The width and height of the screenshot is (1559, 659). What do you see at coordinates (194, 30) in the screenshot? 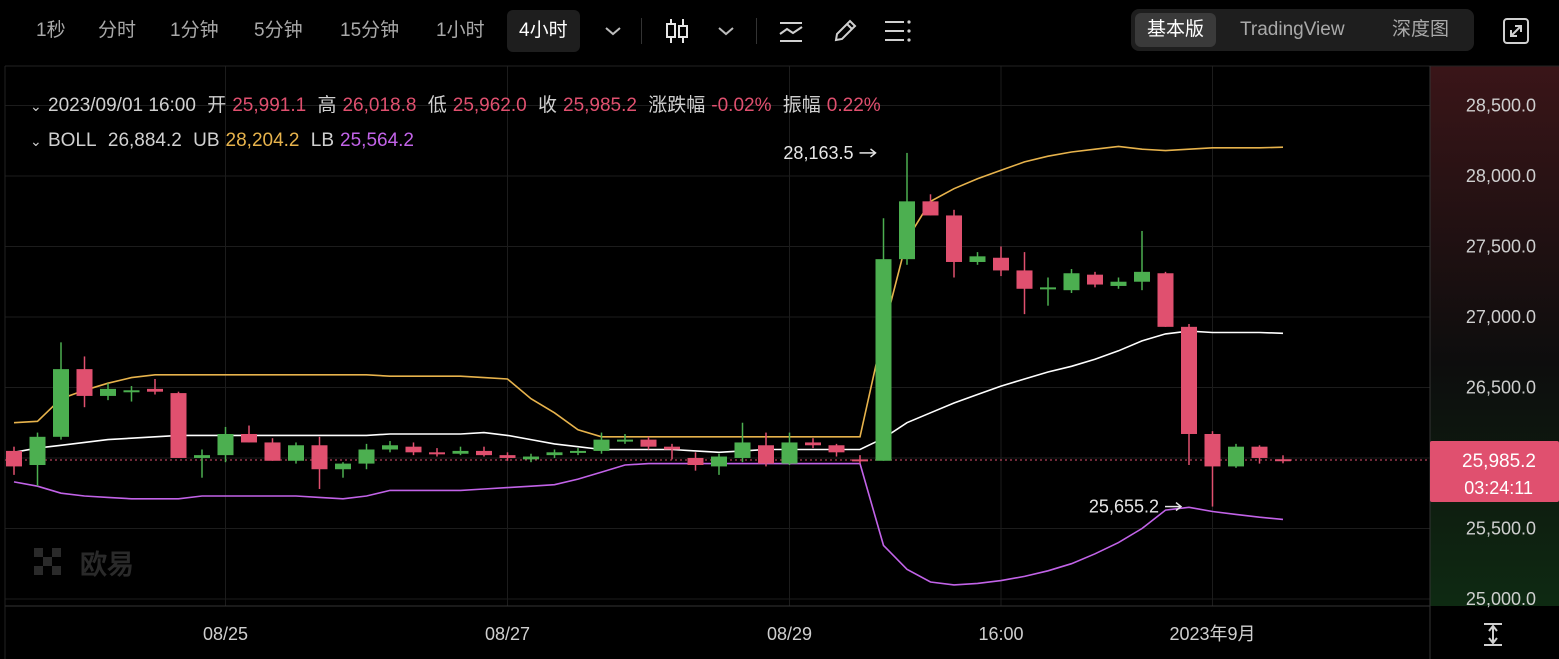
I see `timeframe-1m: 1分钟` at bounding box center [194, 30].